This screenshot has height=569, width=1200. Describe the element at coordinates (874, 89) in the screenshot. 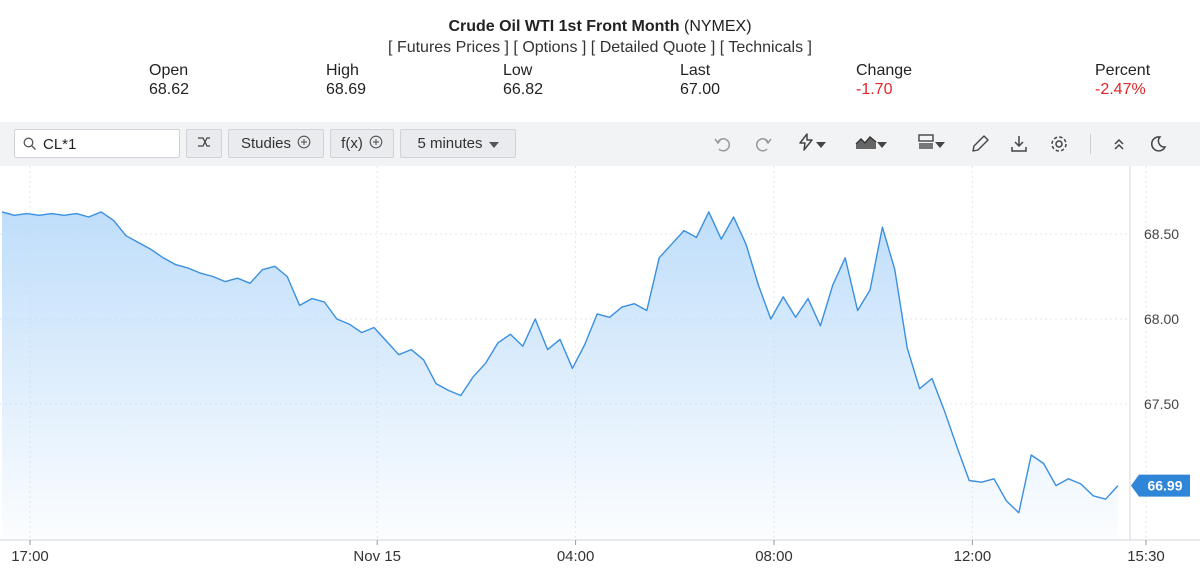

I see `stat-change-value: -1.70` at that location.